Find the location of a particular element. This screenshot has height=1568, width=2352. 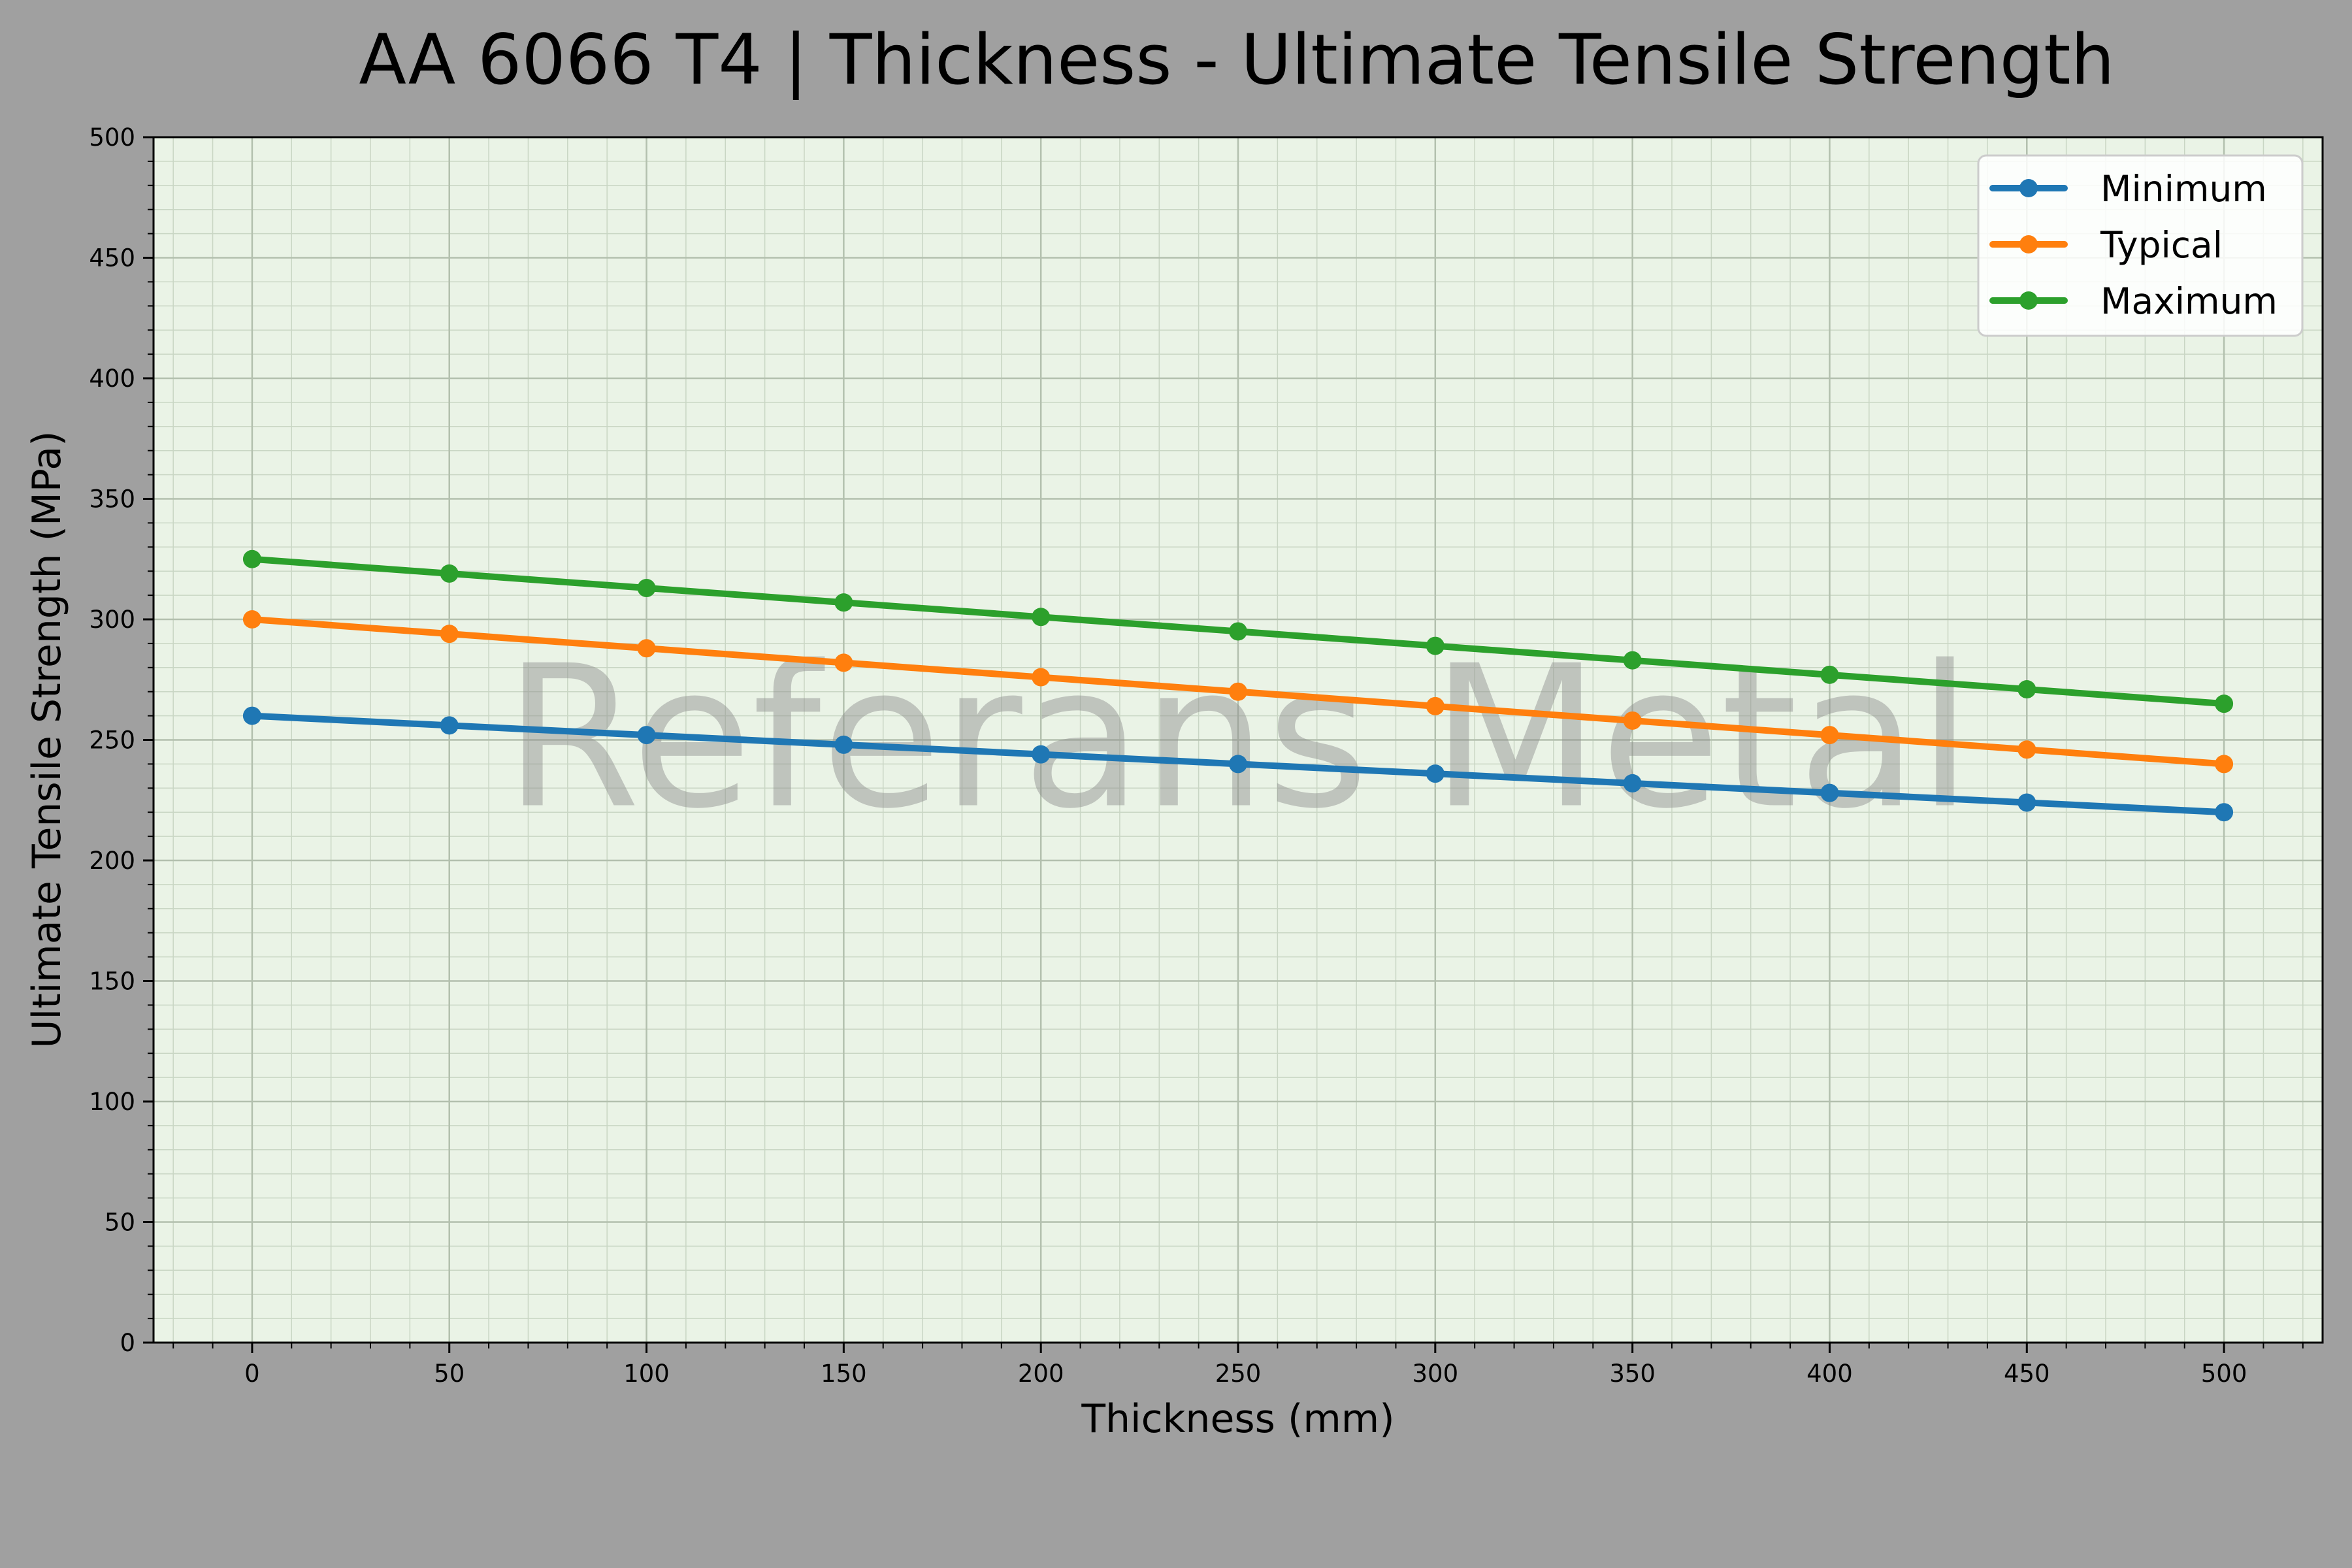

legend: Minimum Typical Maximum is located at coordinates (2140, 245).